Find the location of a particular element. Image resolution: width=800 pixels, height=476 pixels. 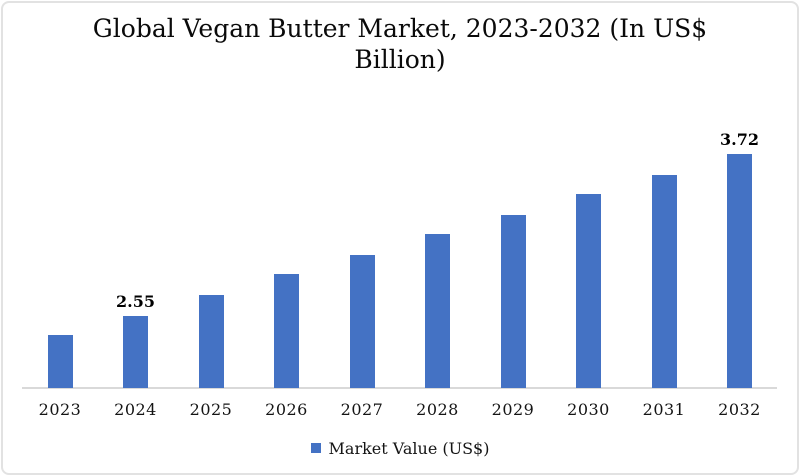

x-axis-label-2030: 2030 is located at coordinates (588, 409).